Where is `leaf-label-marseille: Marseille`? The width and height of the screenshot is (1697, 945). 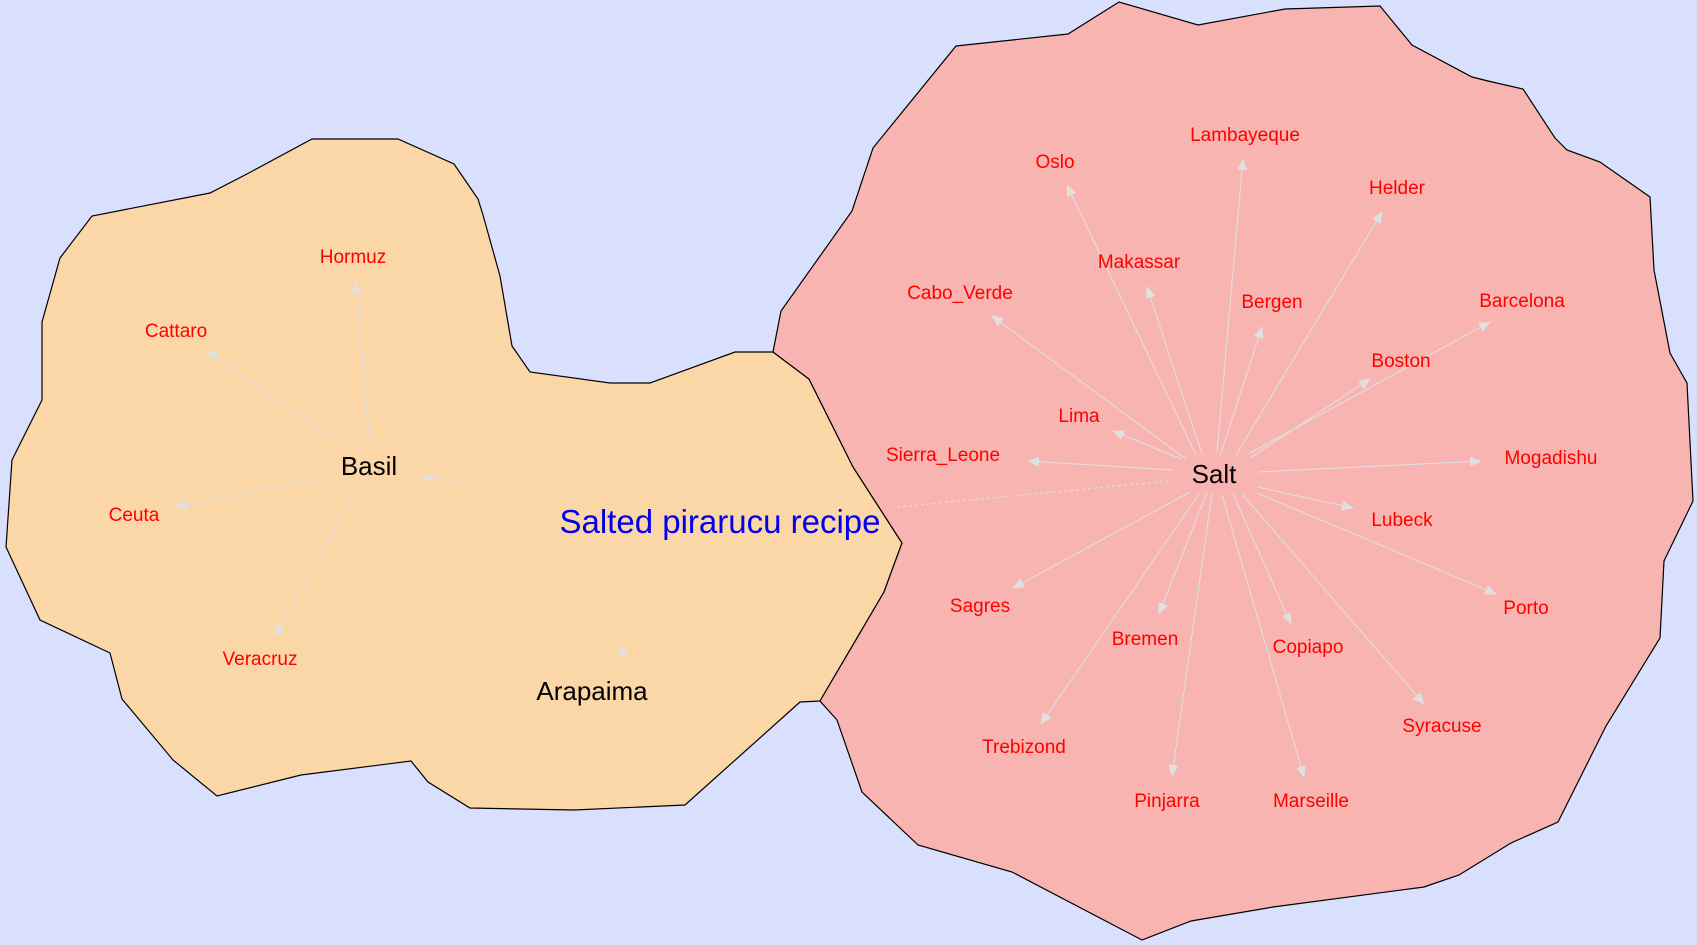 leaf-label-marseille: Marseille is located at coordinates (1311, 801).